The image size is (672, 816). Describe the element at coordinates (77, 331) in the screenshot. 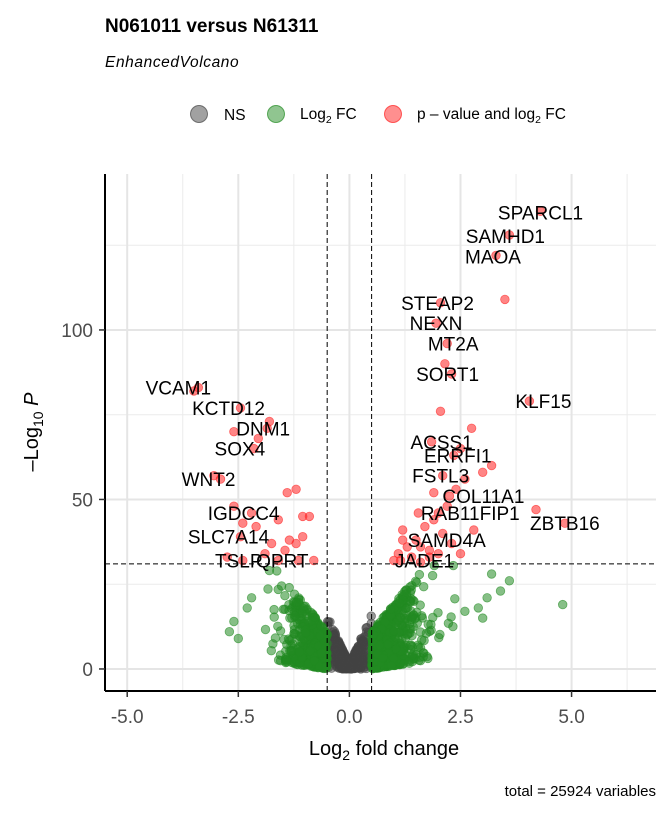

I see `y-tick-label: 100` at that location.